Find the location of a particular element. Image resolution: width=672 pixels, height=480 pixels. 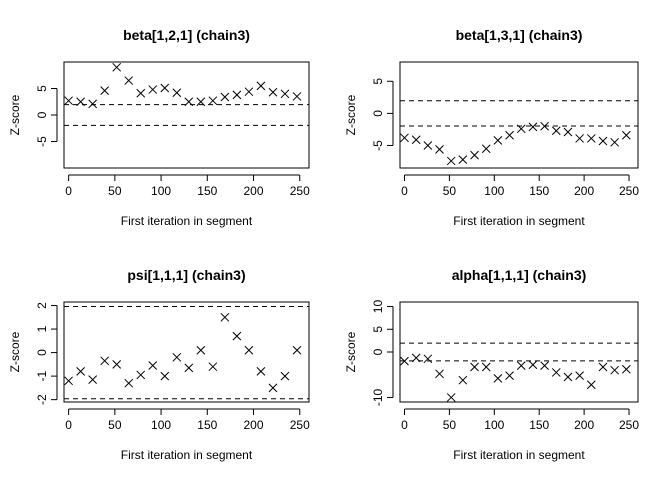

plot-frame is located at coordinates (519, 115).